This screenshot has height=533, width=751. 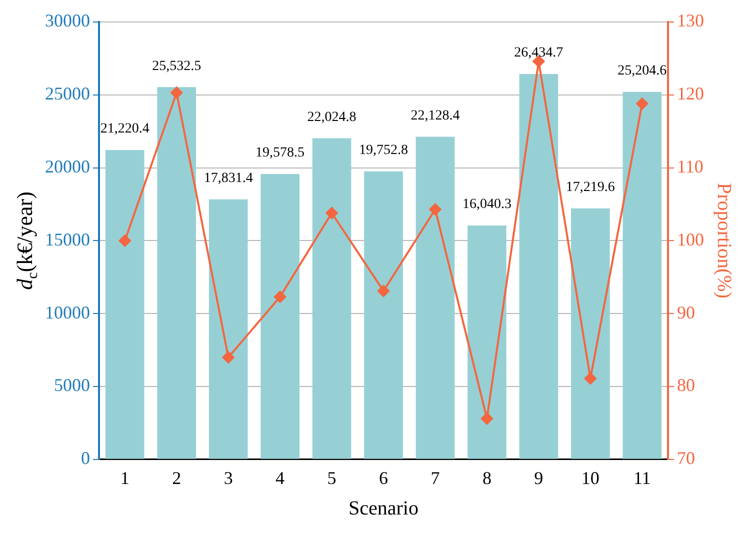 I want to click on data-label: 21,220.4, so click(x=125, y=129).